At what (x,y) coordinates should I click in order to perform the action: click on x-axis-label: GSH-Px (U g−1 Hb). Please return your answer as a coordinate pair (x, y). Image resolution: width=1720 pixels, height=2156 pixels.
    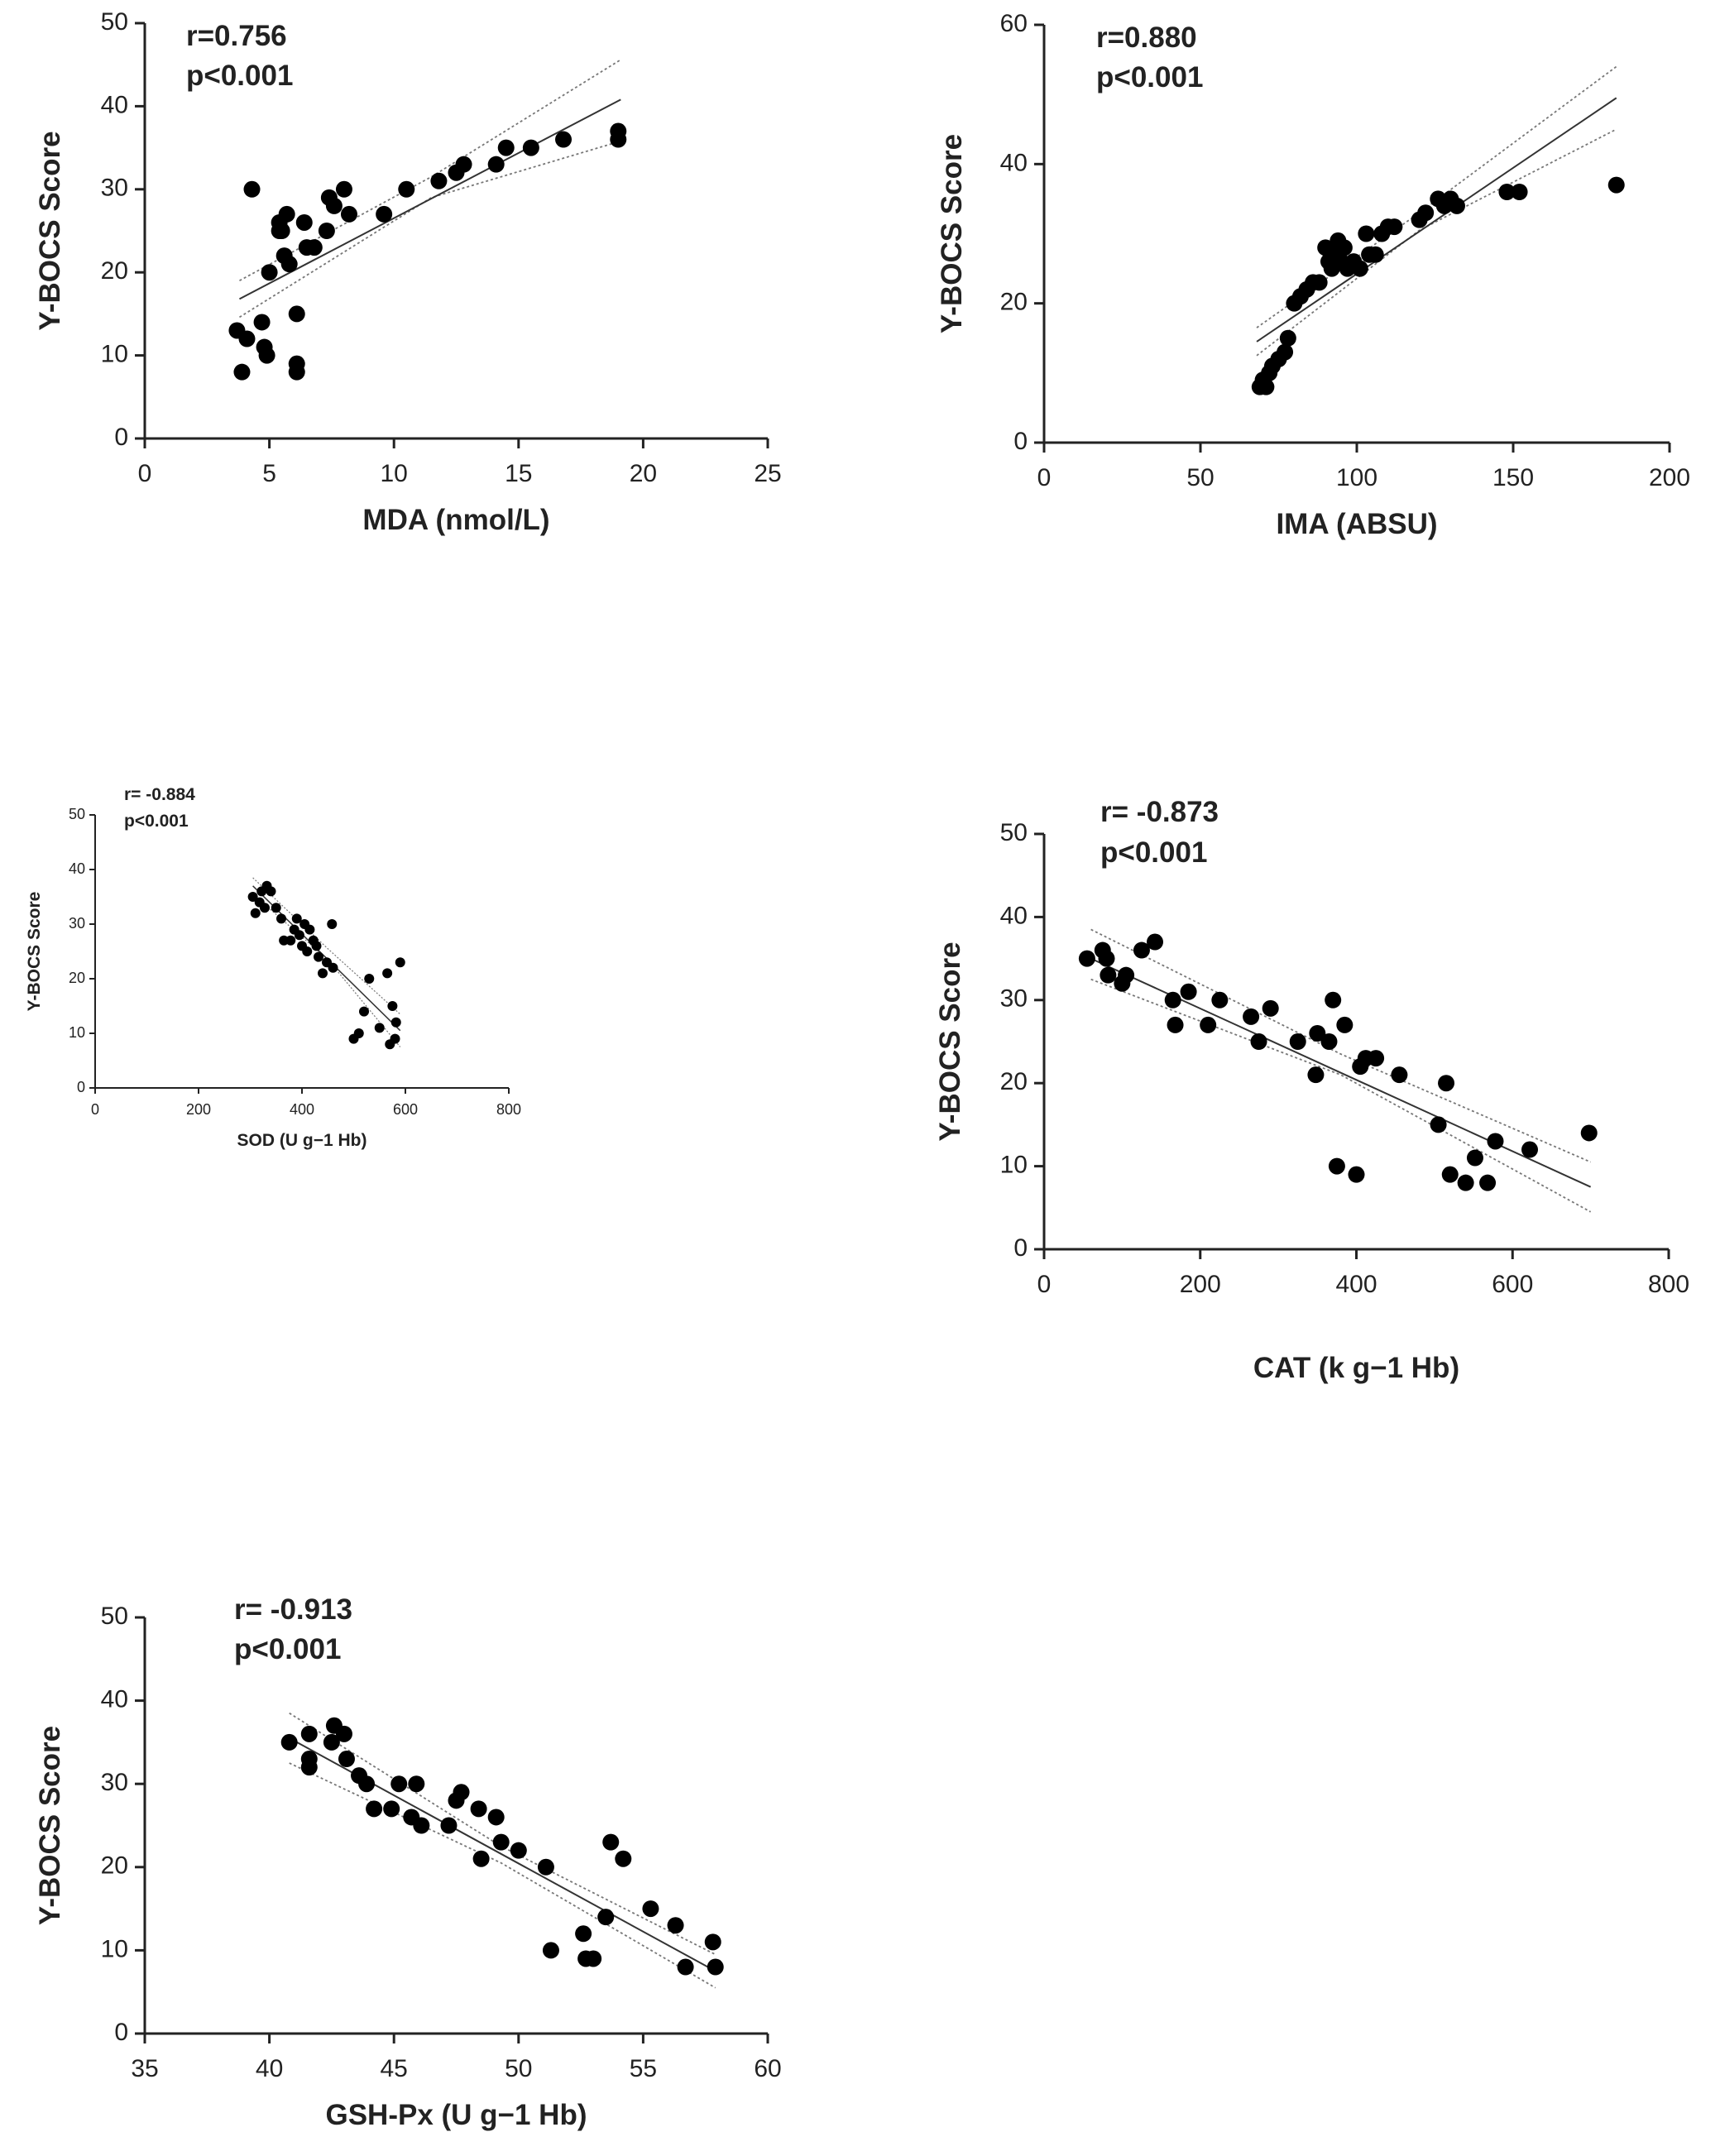
    Looking at the image, I should click on (456, 2115).